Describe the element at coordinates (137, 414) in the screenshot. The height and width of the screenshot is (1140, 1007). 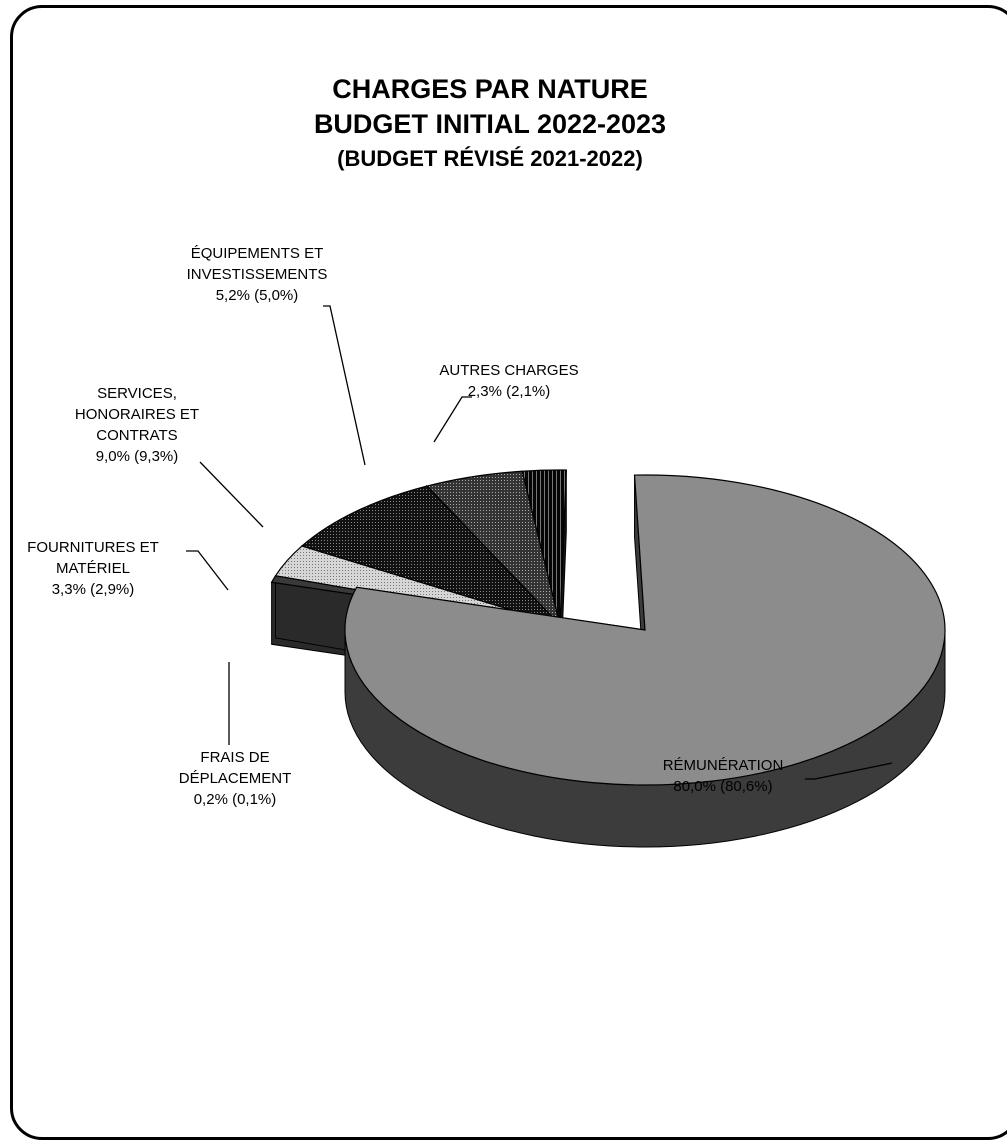
I see `slice-label: HONORAIRES ET` at that location.